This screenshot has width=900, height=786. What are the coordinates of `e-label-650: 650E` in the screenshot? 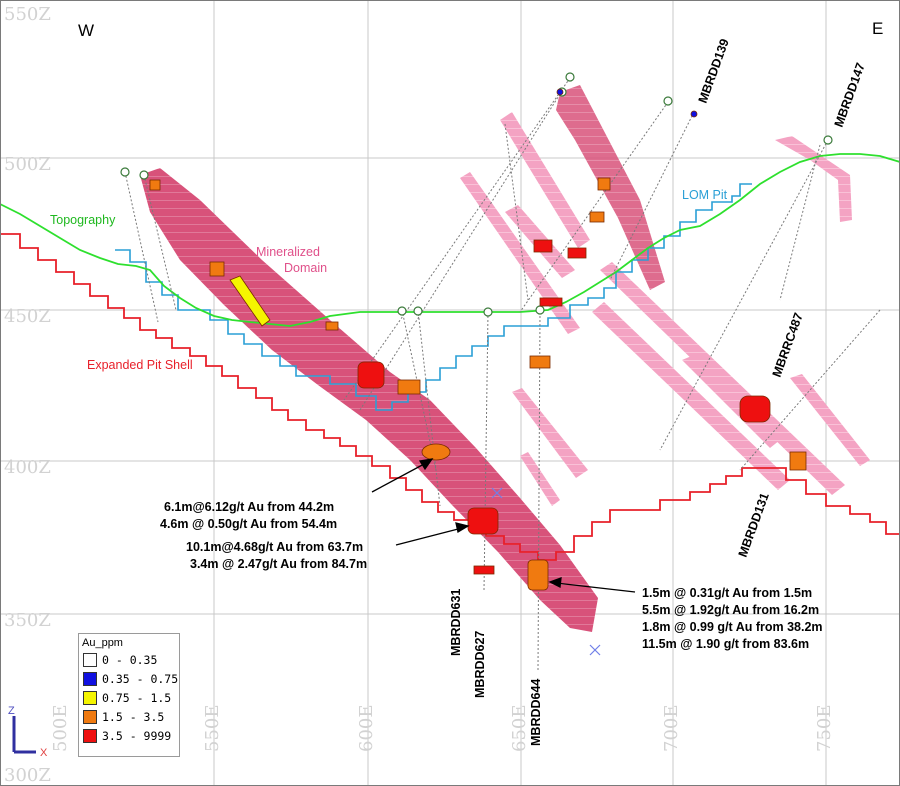 It's located at (519, 729).